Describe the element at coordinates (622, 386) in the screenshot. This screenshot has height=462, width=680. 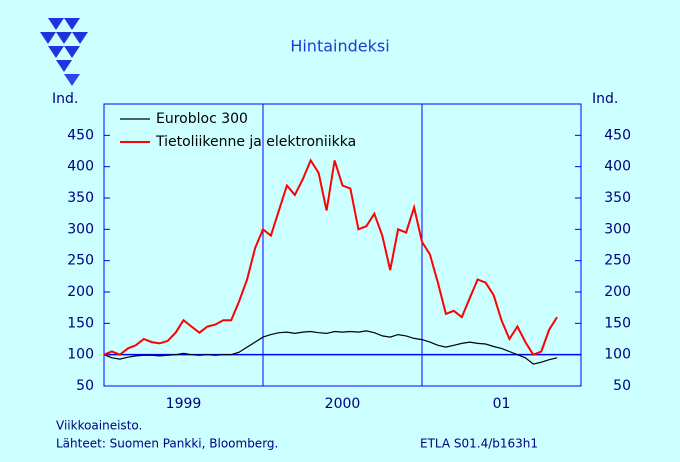
I see `y2-tick-label: 50` at that location.